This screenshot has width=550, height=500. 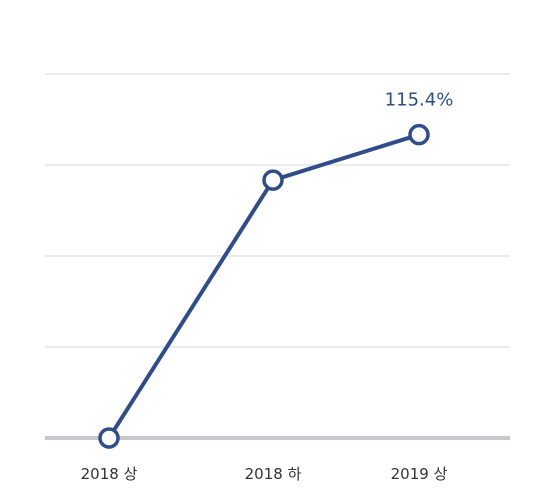 I want to click on x-tick-label: 2019 상, so click(x=419, y=474).